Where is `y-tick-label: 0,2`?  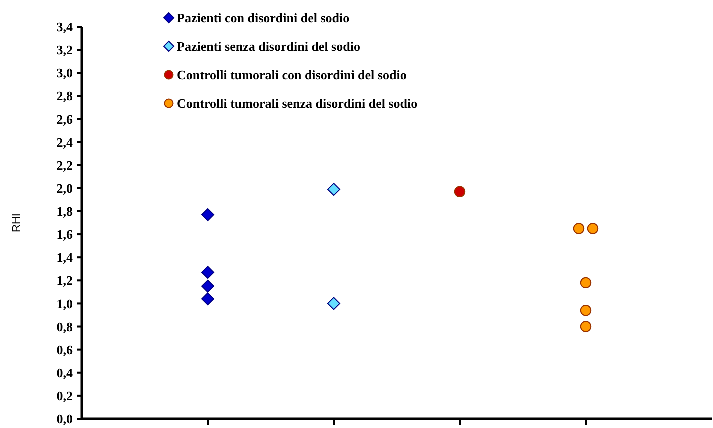 y-tick-label: 0,2 is located at coordinates (64, 396).